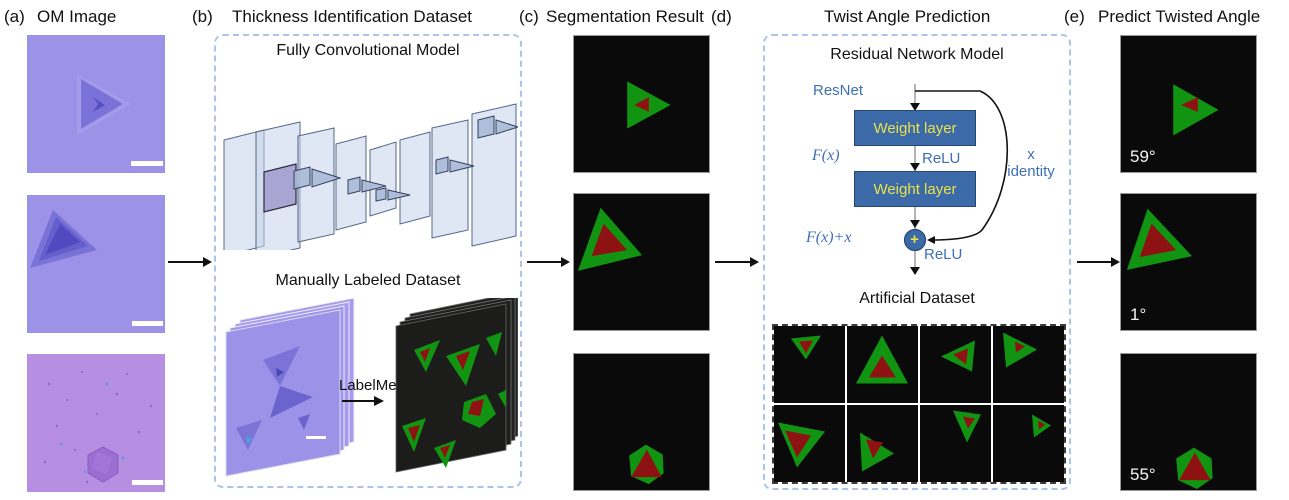 The height and width of the screenshot is (500, 1289). Describe the element at coordinates (202, 16) in the screenshot. I see `panel-b-tag: (b)` at that location.